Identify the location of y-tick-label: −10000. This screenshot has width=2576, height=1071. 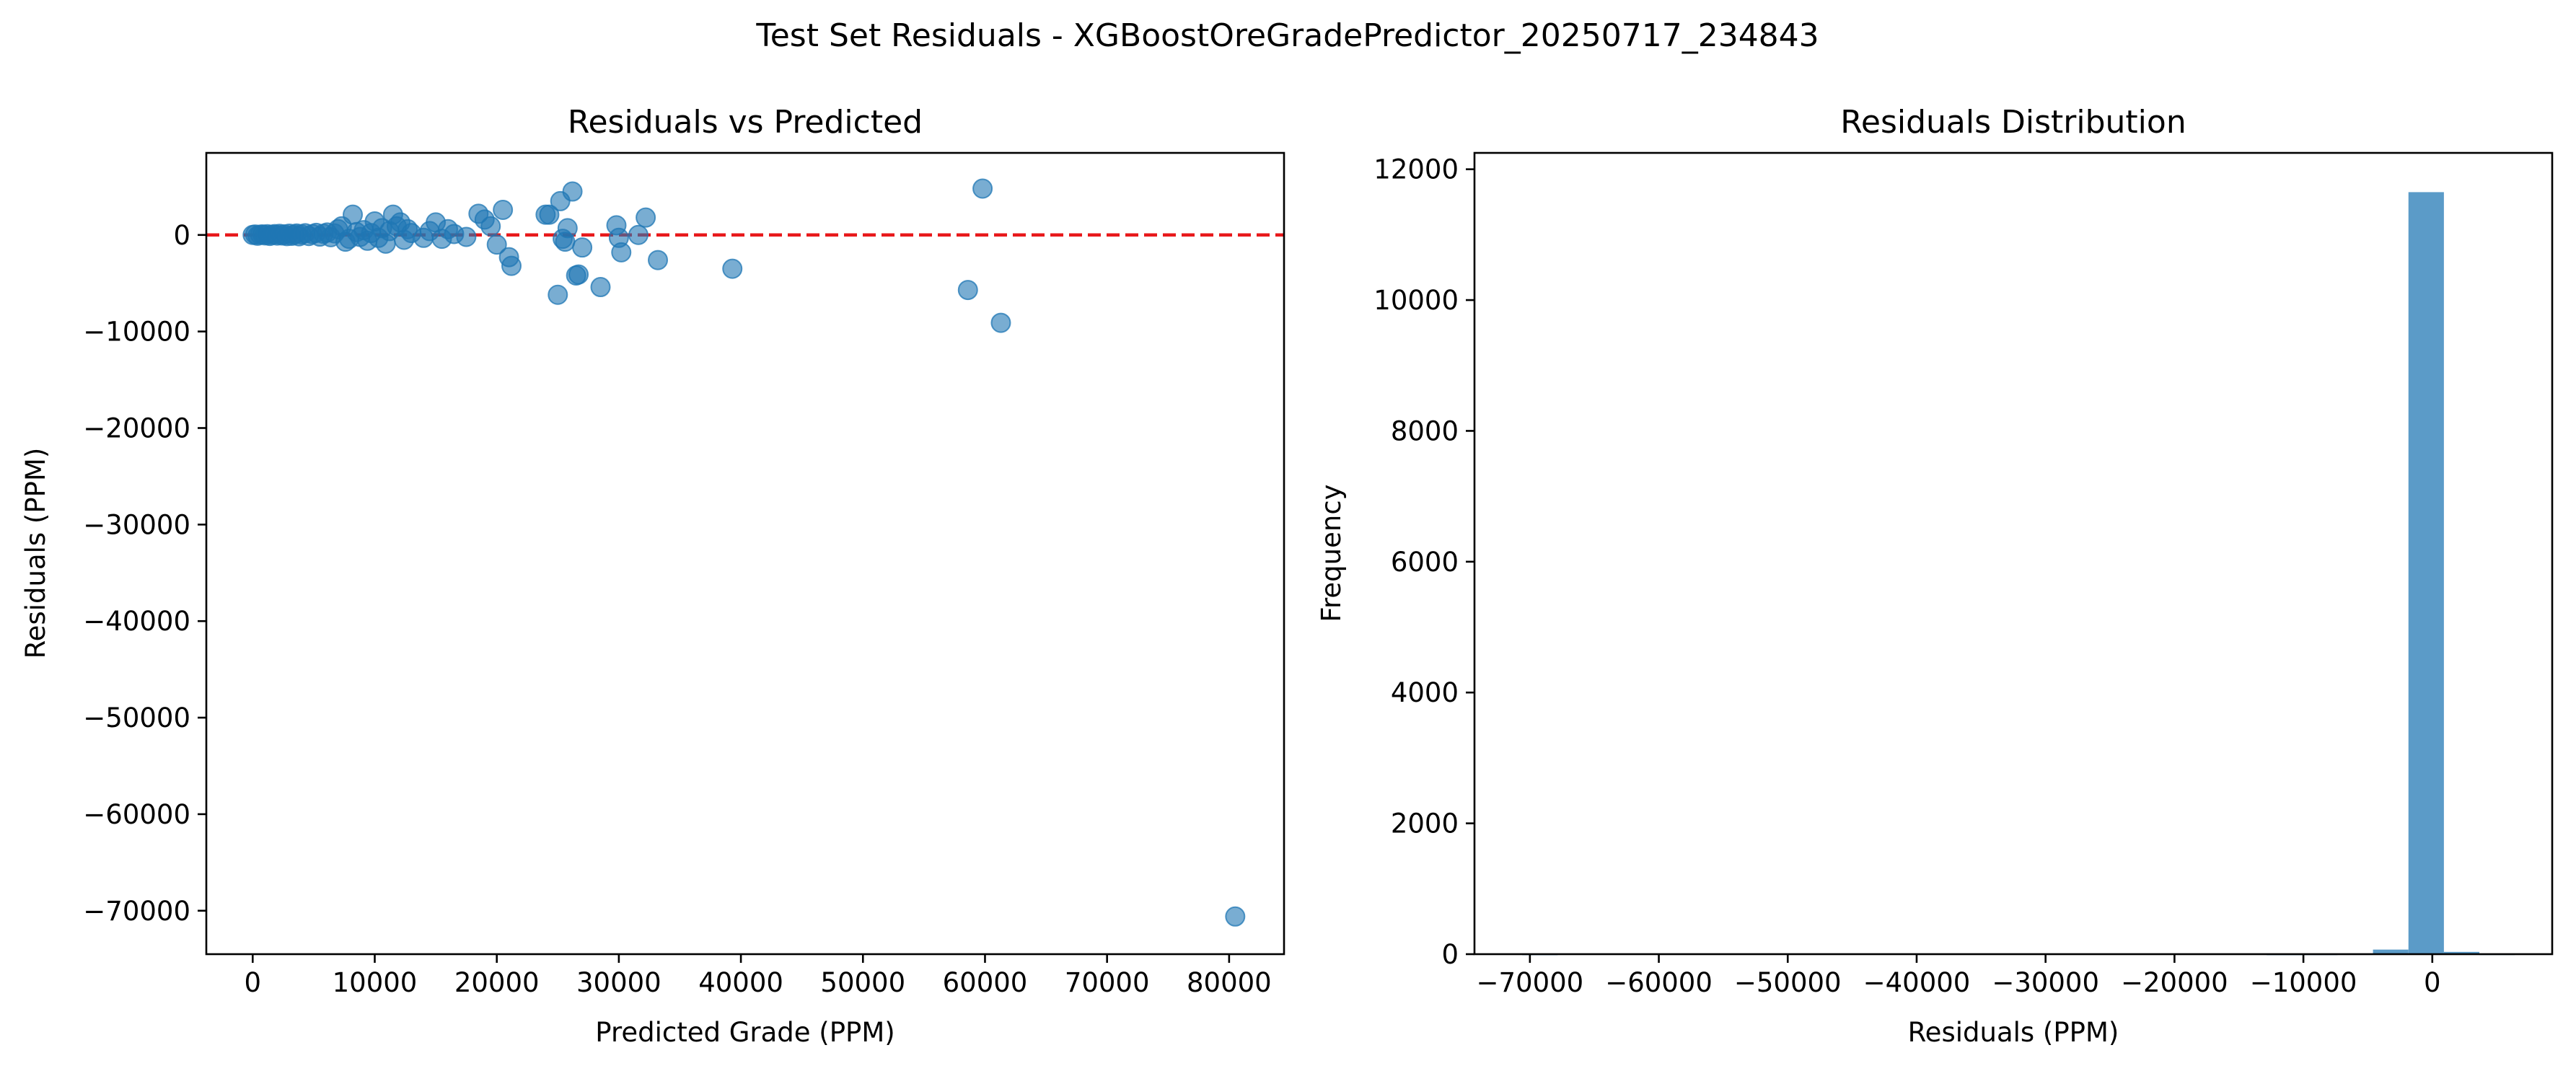
(136, 332).